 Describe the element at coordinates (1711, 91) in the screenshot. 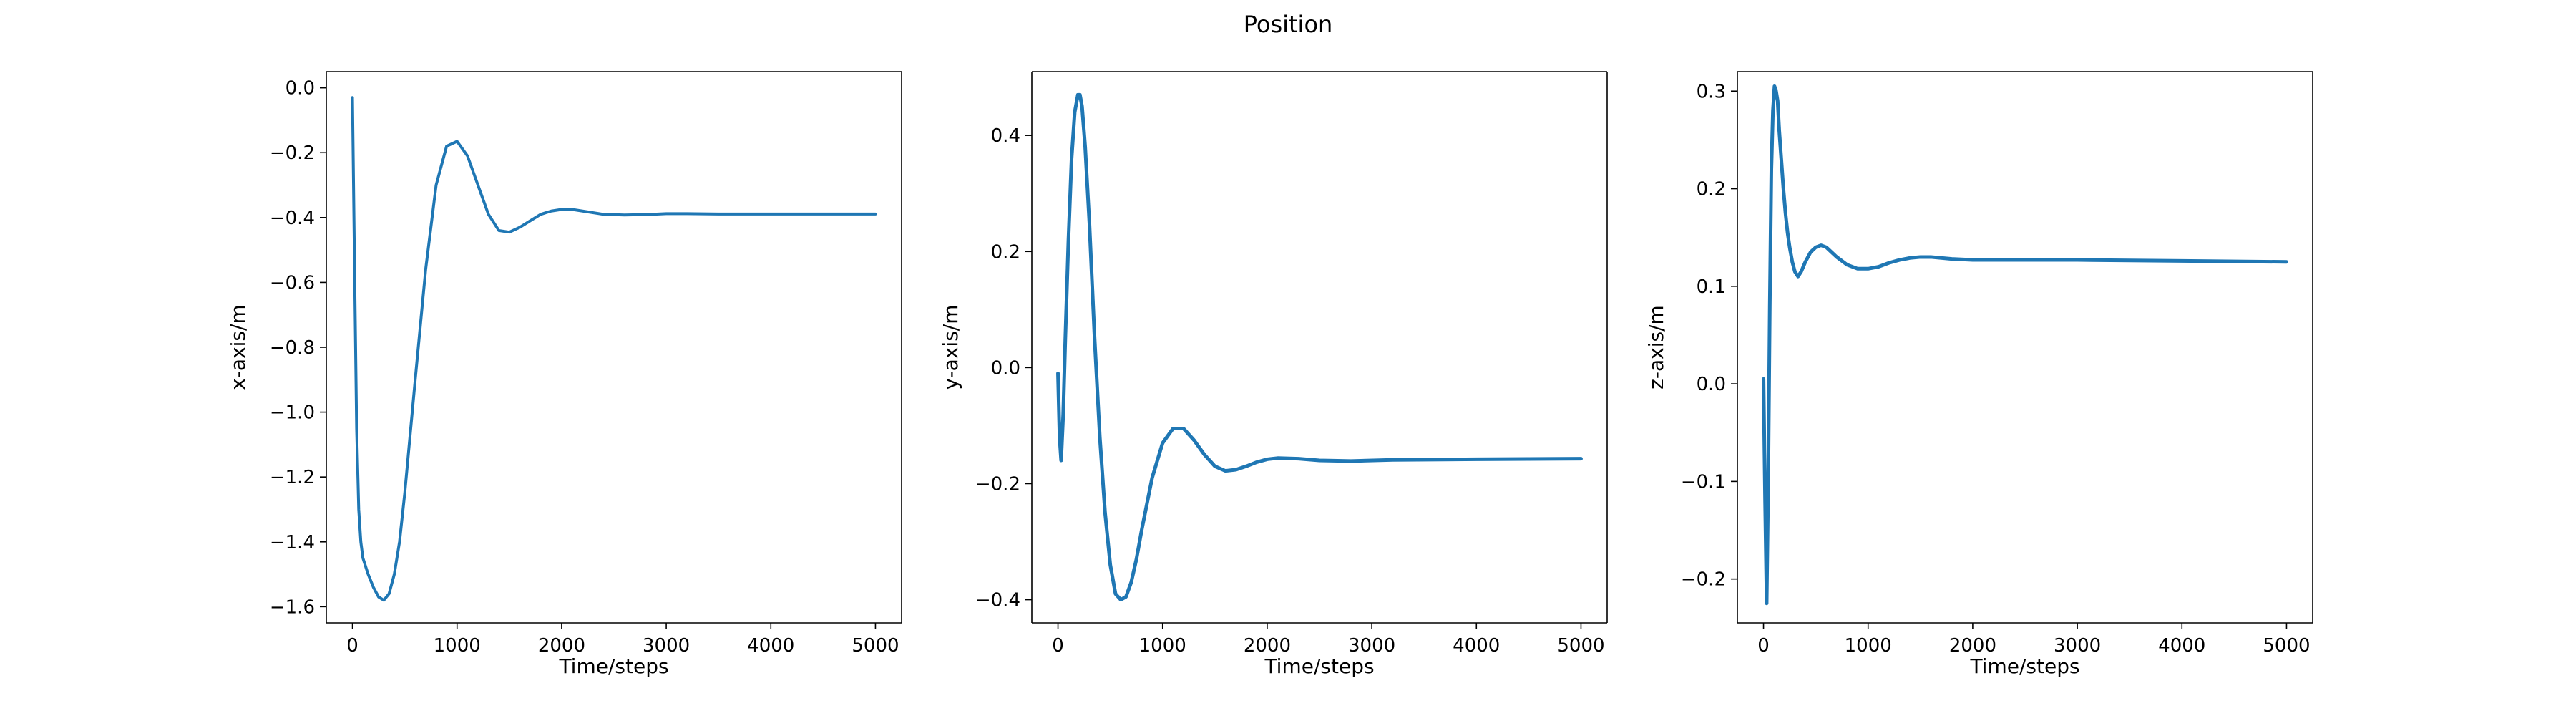

I see `y-tick-label: 0.3` at that location.